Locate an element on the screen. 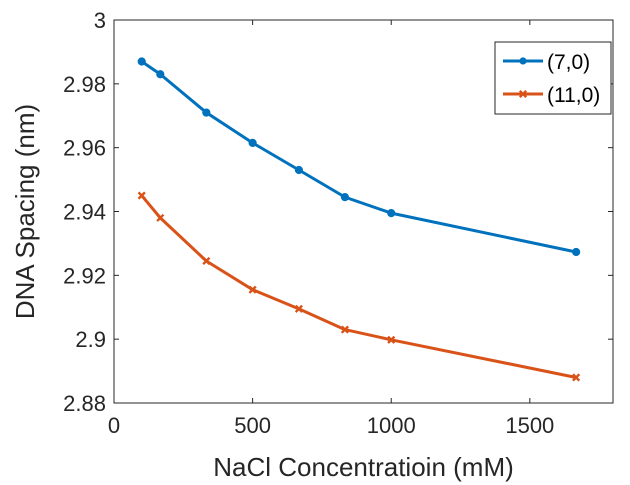 This screenshot has height=485, width=630. legend-box is located at coordinates (553, 78).